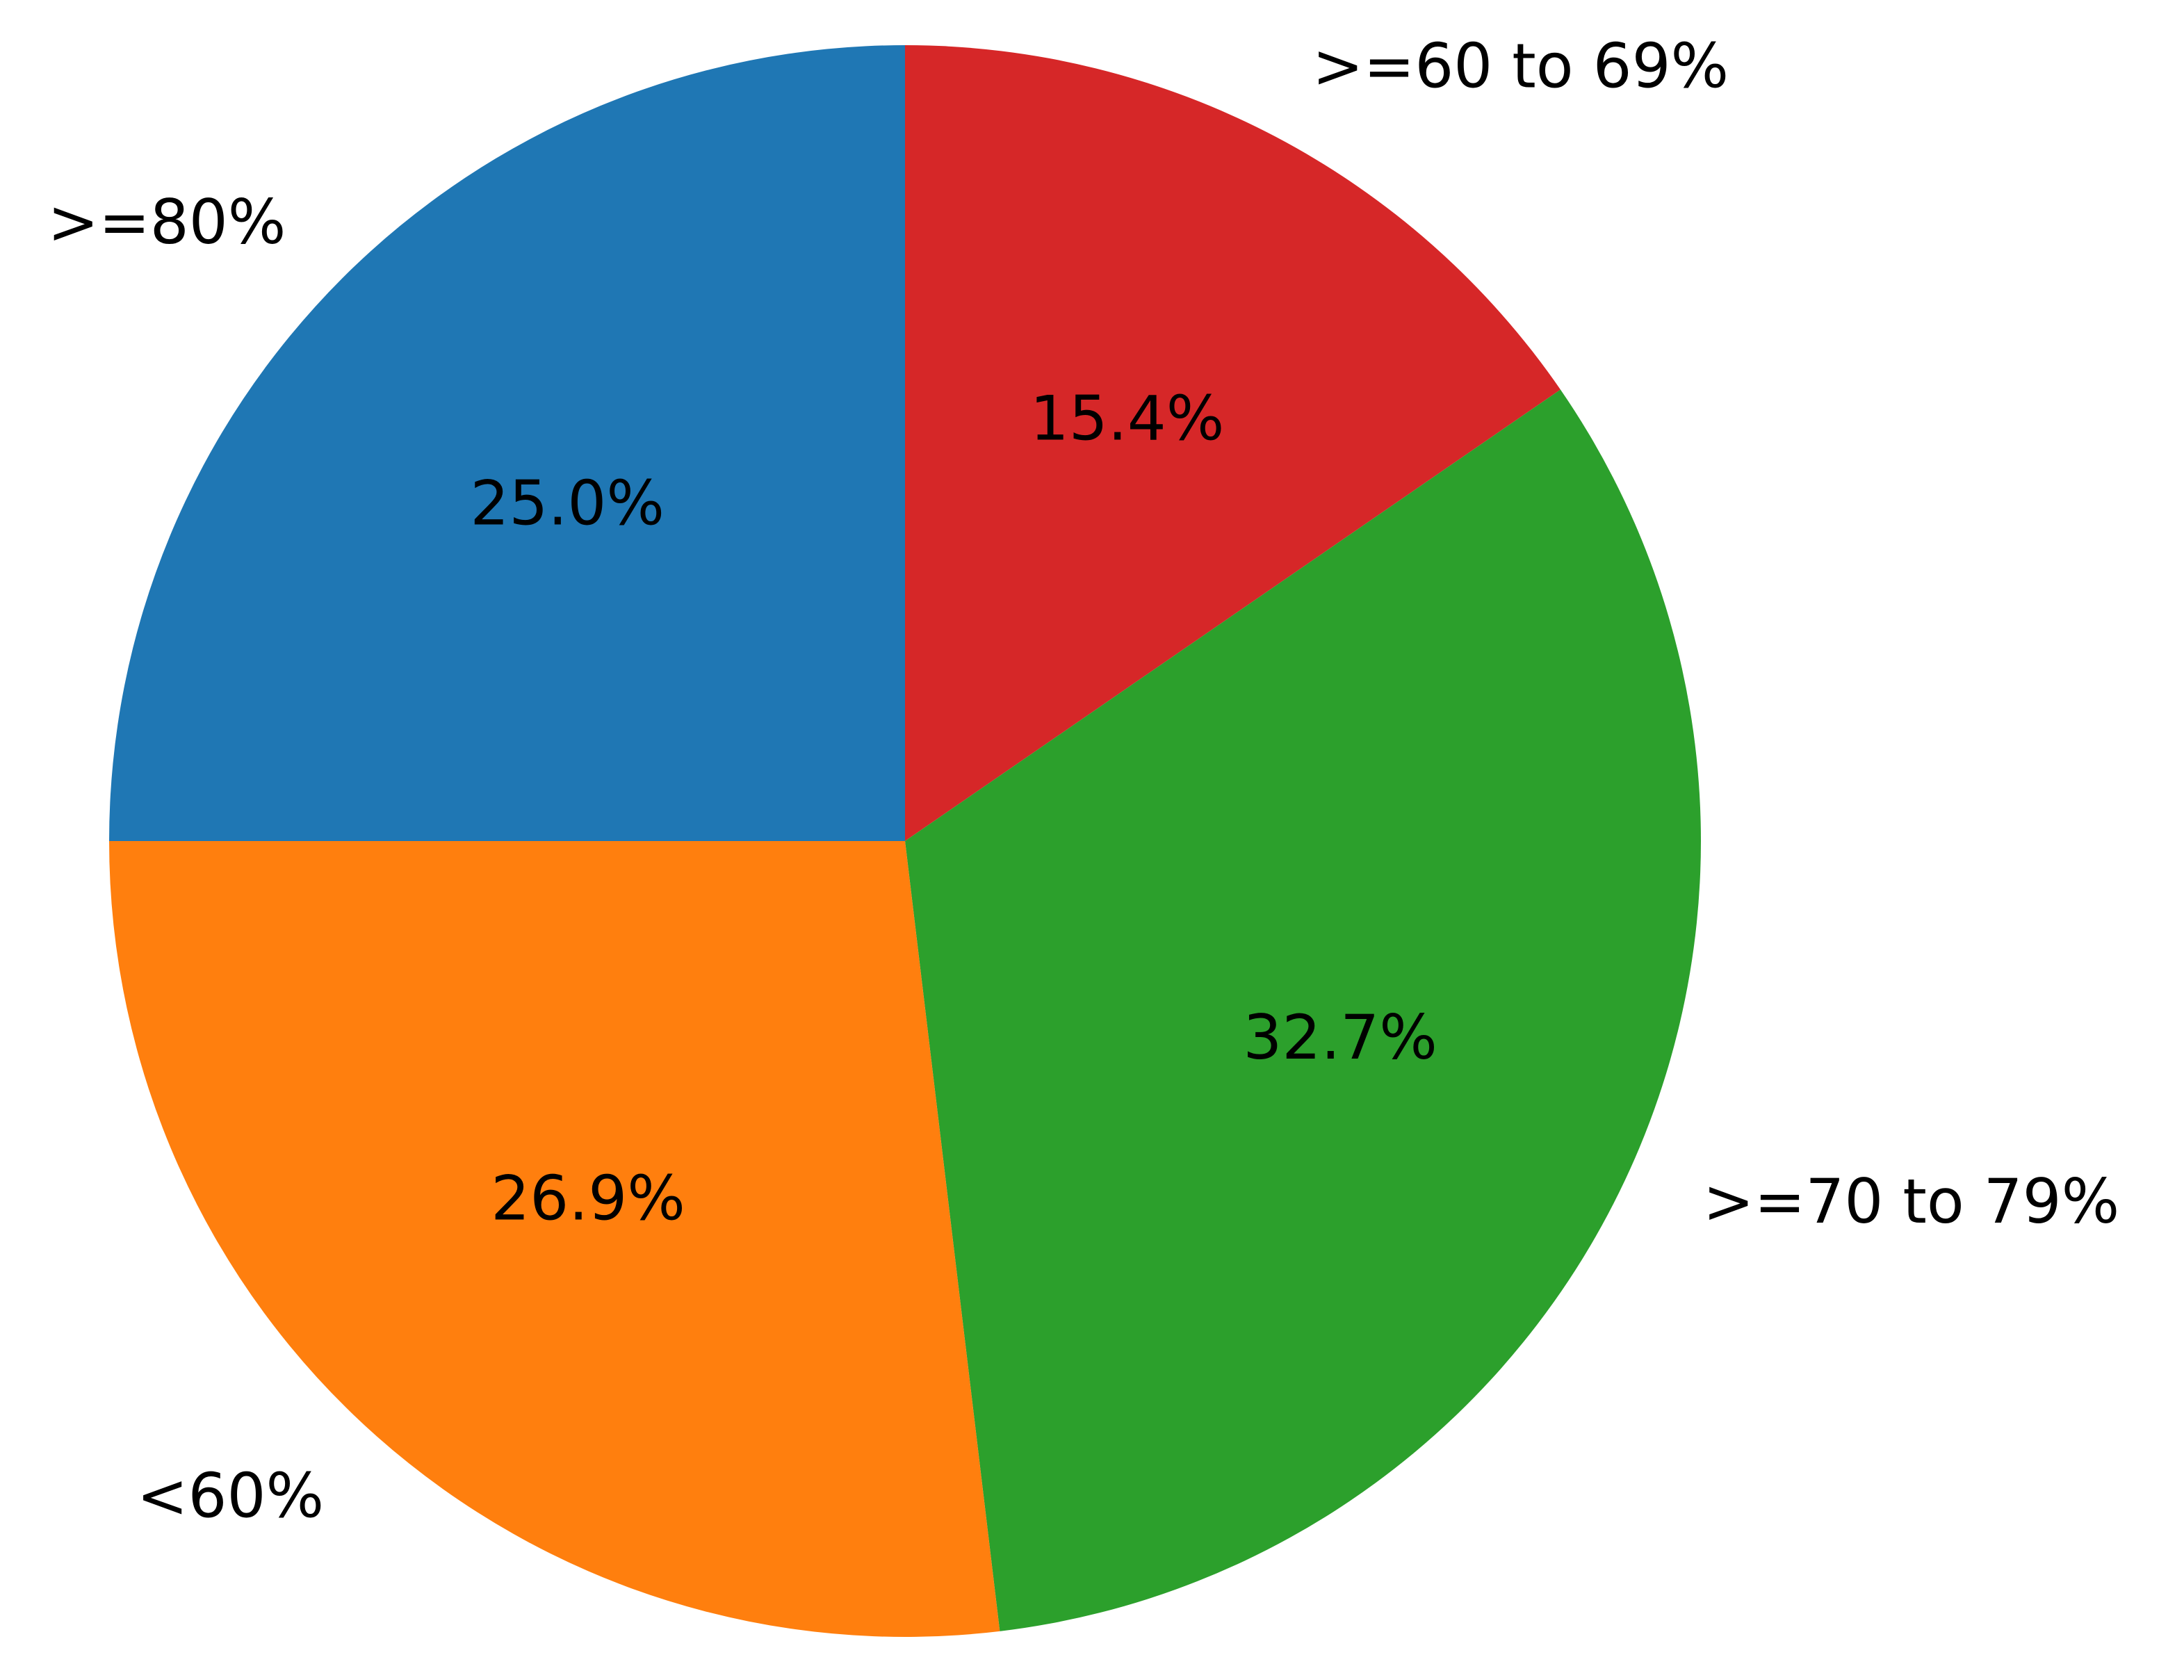 This screenshot has width=2184, height=1680. Describe the element at coordinates (588, 1198) in the screenshot. I see `slice-percent-label: 26.9%` at that location.